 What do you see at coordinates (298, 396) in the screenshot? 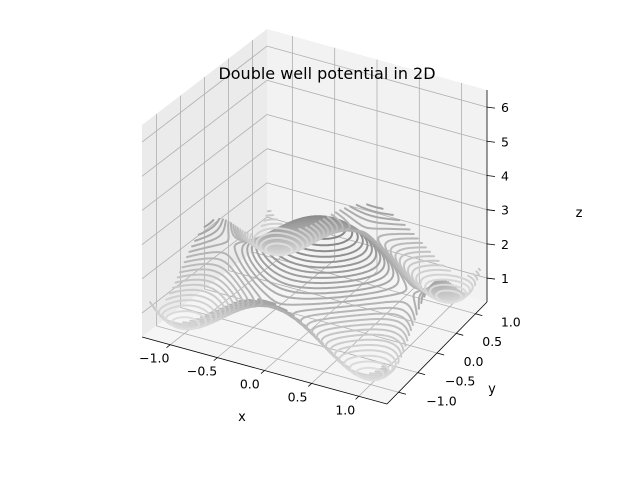
I see `x-tick-label: 0.5` at bounding box center [298, 396].